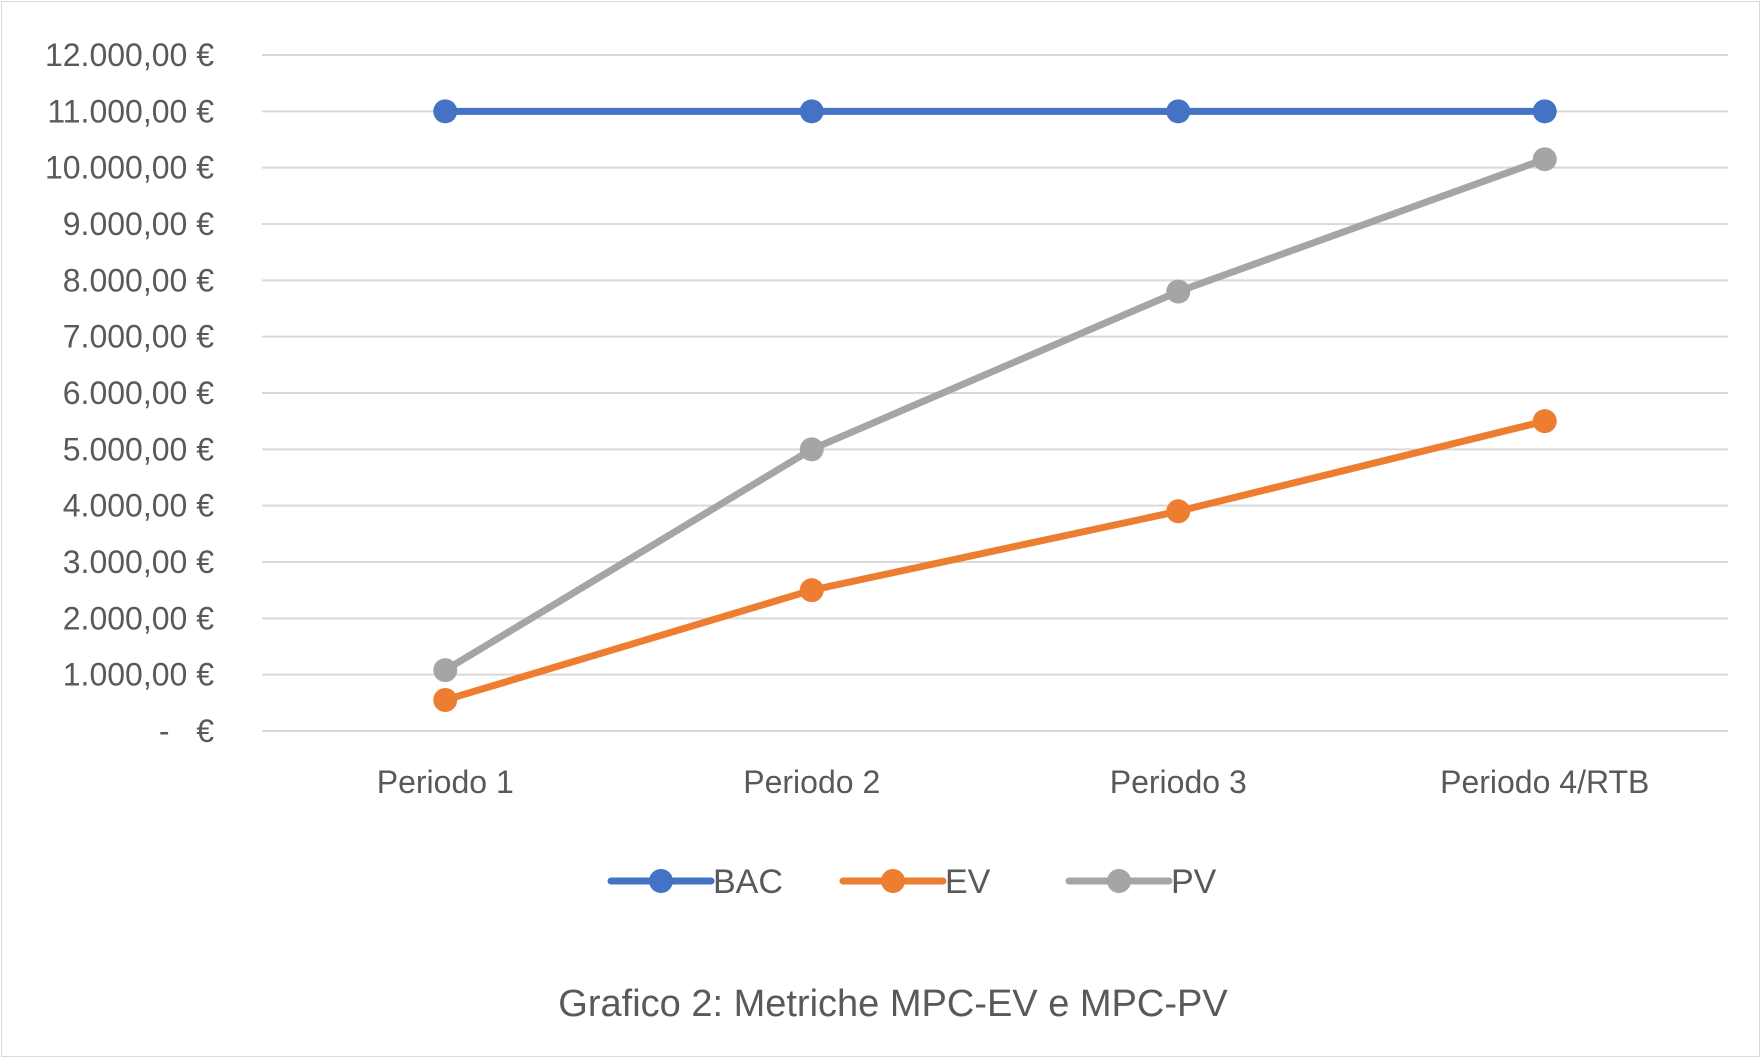 The height and width of the screenshot is (1060, 1763). Describe the element at coordinates (893, 881) in the screenshot. I see `legend-marker-ev` at that location.